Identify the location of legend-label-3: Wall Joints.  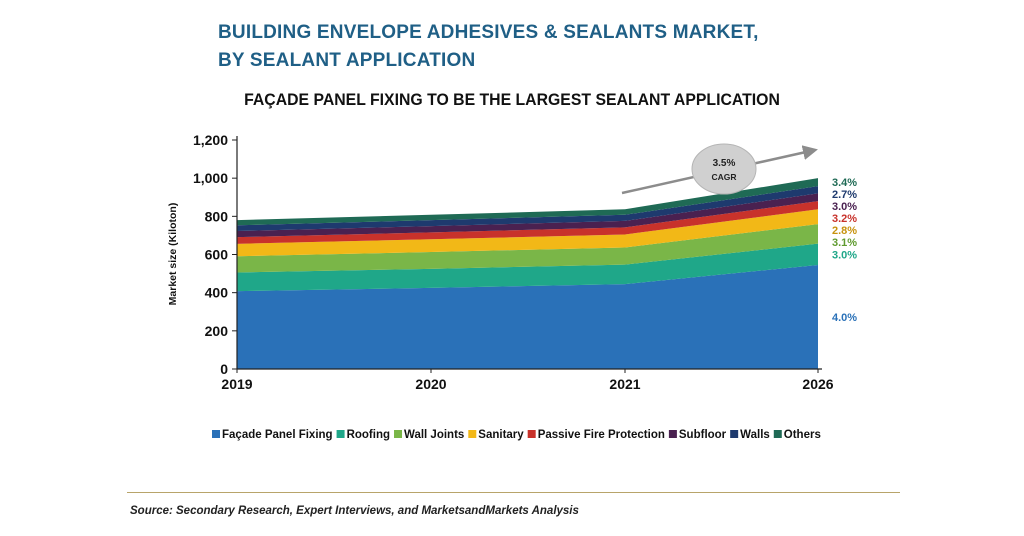
(434, 435).